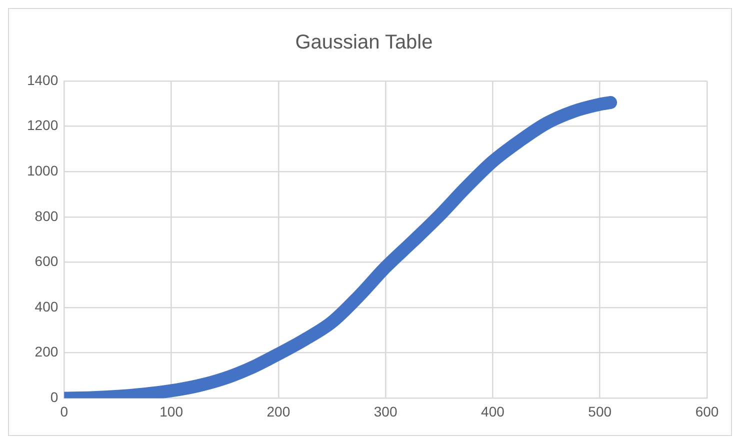 This screenshot has height=444, width=740. What do you see at coordinates (64, 411) in the screenshot?
I see `x-tick-label: 0` at bounding box center [64, 411].